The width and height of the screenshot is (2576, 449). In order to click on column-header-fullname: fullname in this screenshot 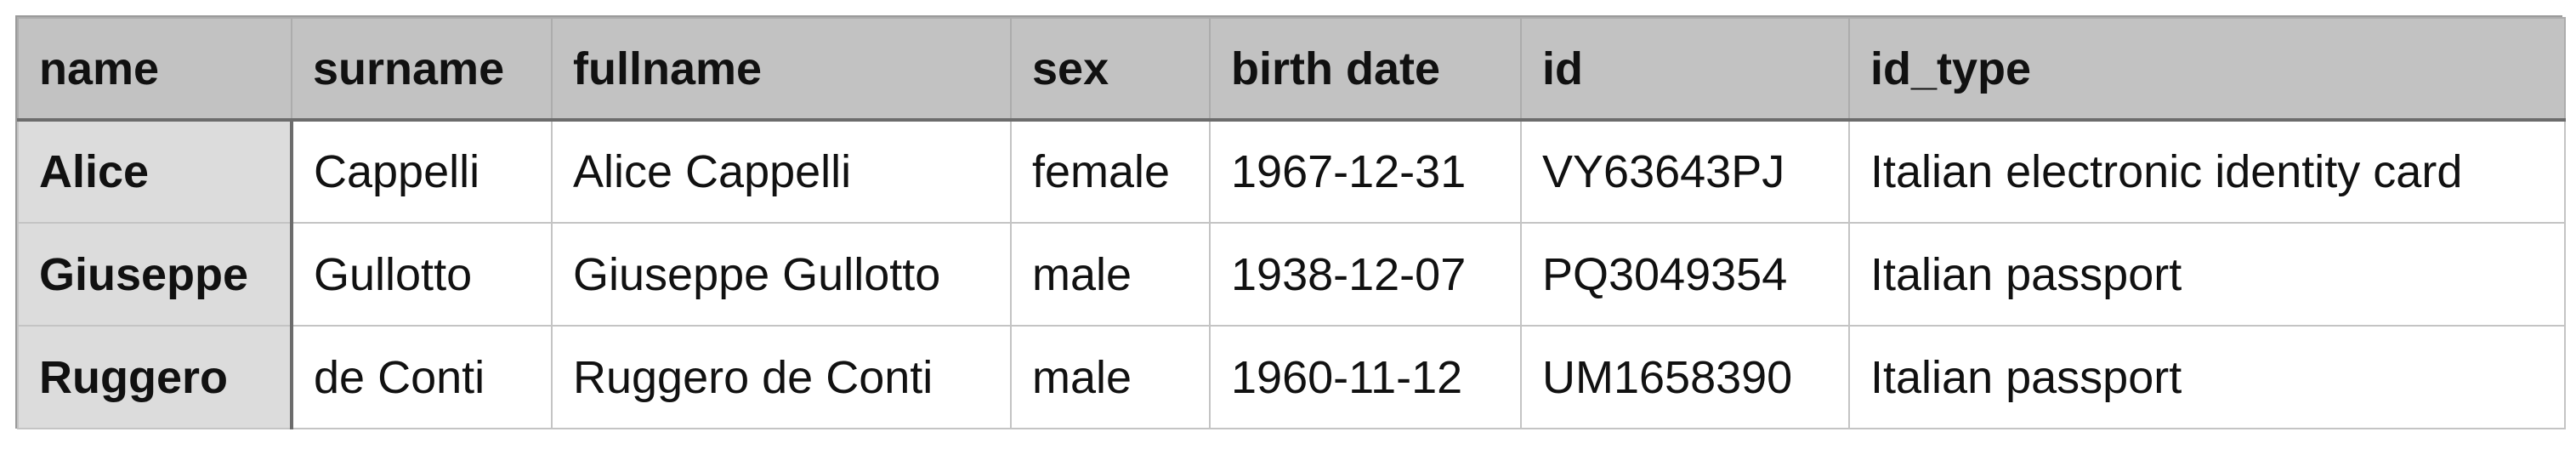, I will do `click(781, 69)`.